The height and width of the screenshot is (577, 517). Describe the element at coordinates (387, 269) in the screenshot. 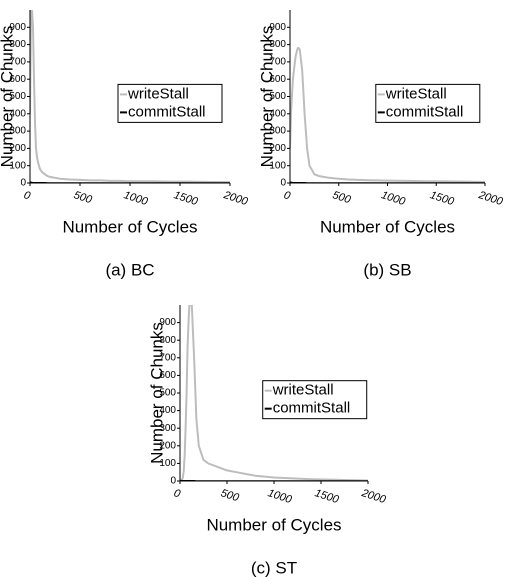

I see `caption: (b) SB` at that location.